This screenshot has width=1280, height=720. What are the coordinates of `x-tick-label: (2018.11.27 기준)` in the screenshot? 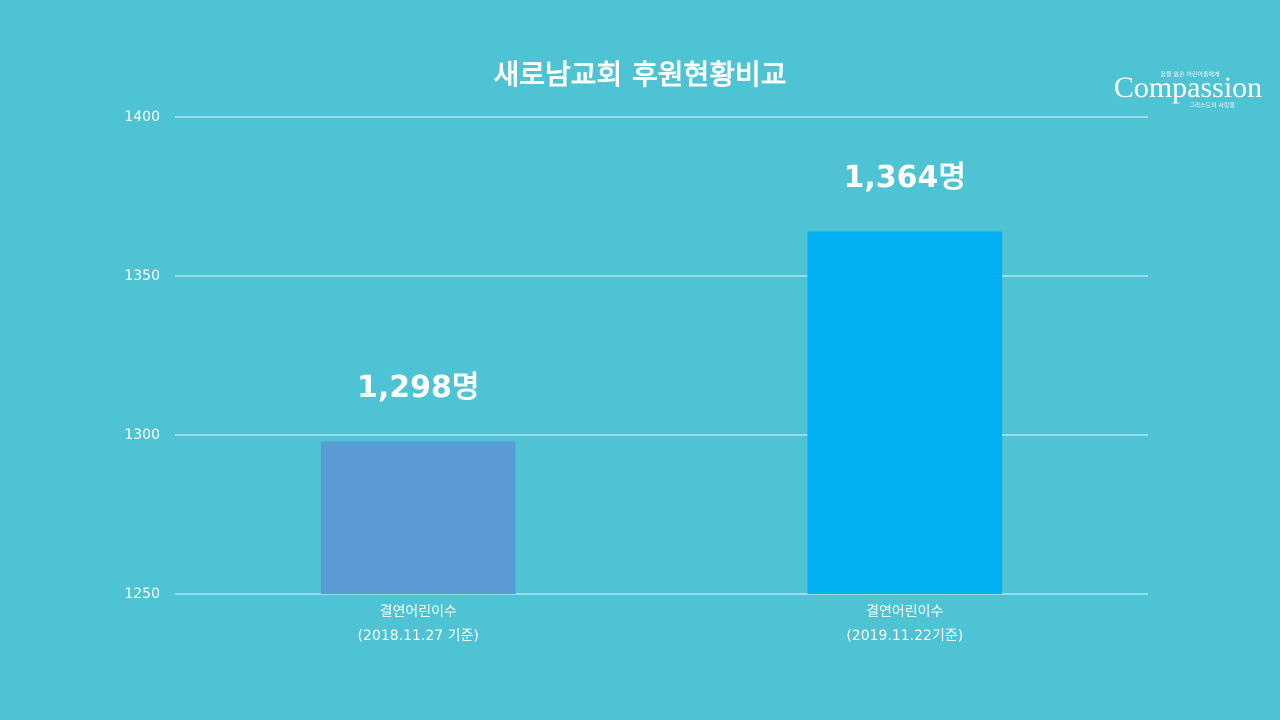 It's located at (418, 636).